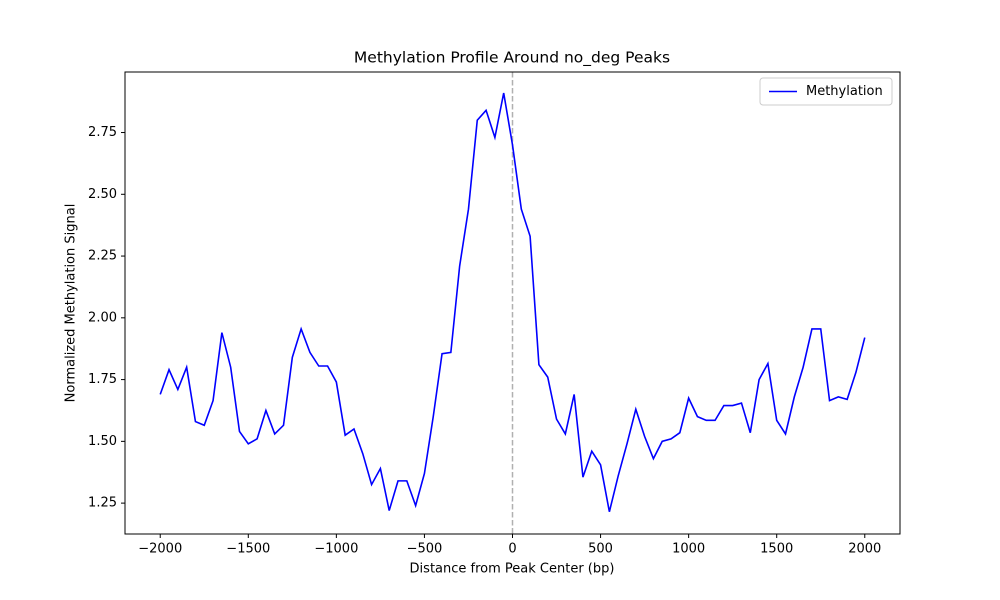 The width and height of the screenshot is (1000, 600). What do you see at coordinates (336, 549) in the screenshot?
I see `x-tick-label: −1000` at bounding box center [336, 549].